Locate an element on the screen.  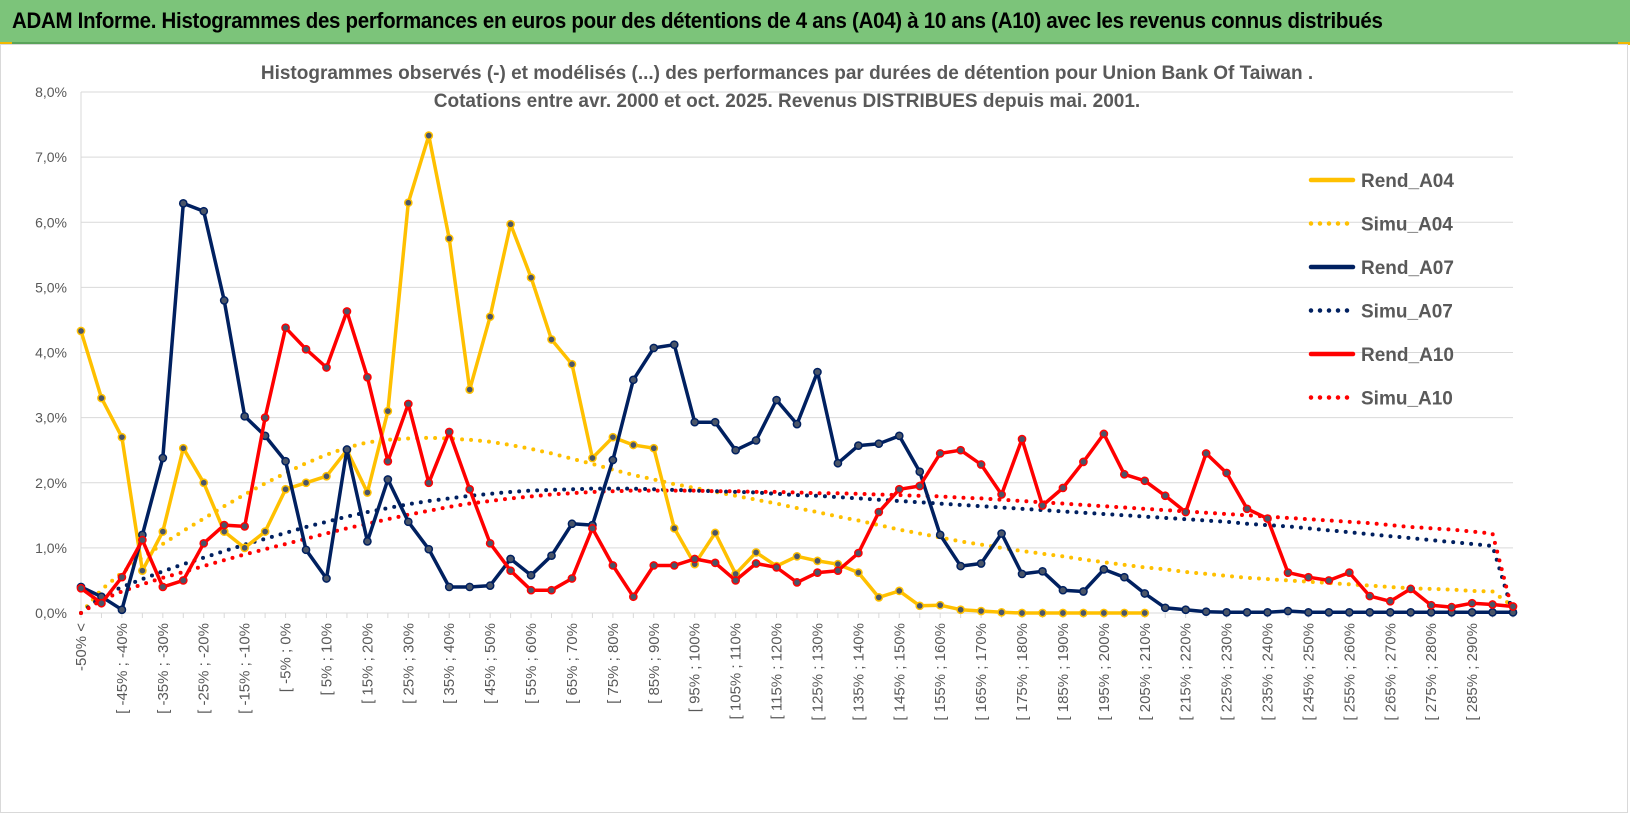
x-tick-label: [ 125% ; 130% is located at coordinates (817, 672).